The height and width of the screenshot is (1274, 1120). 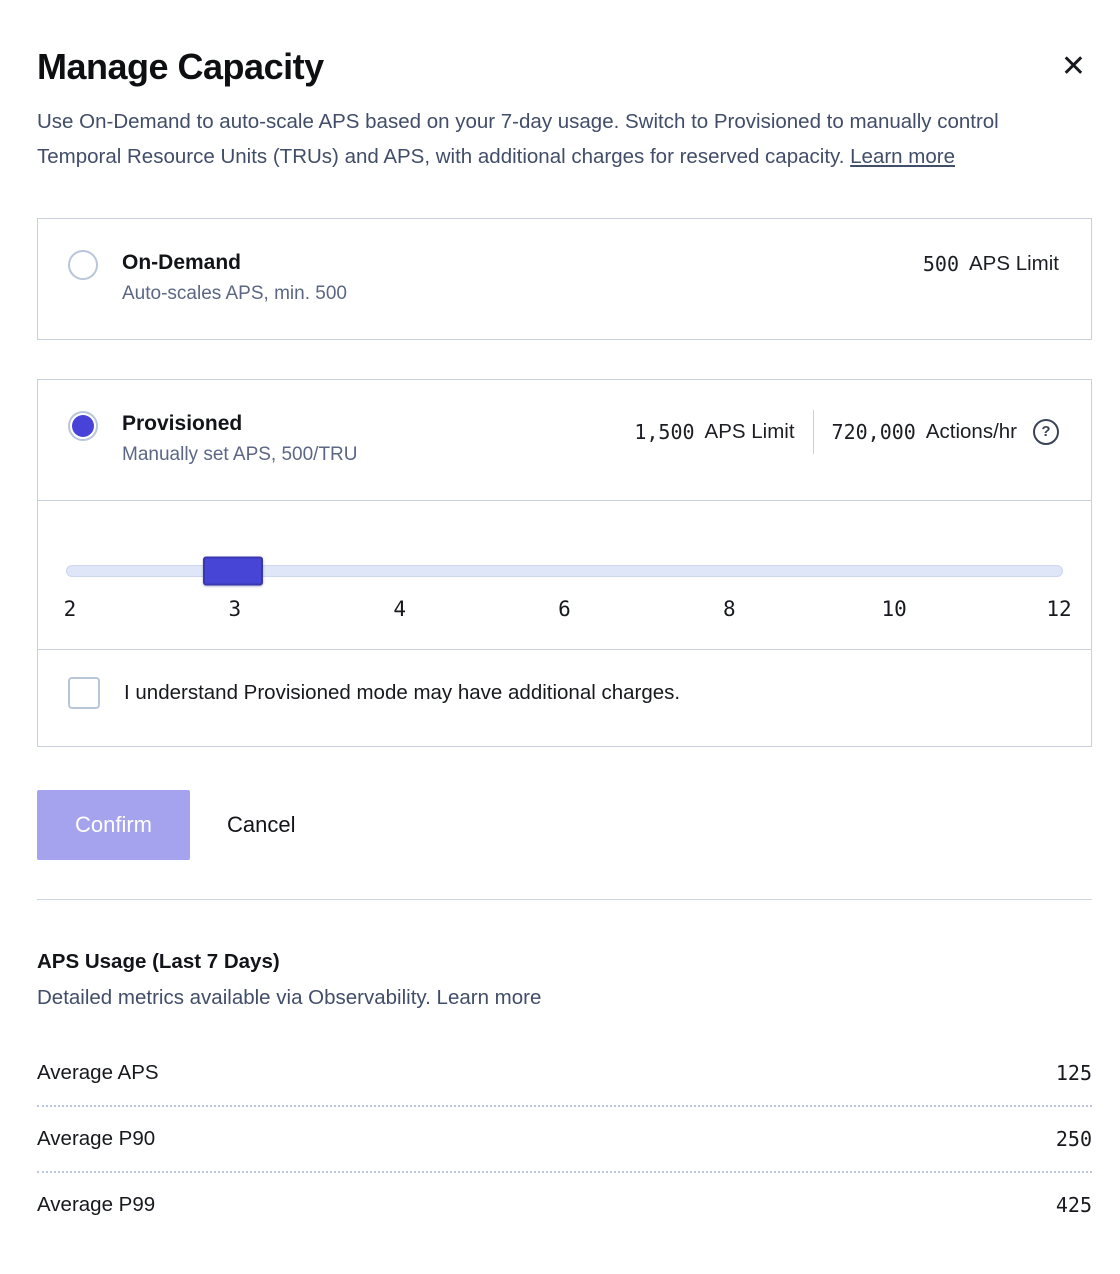 What do you see at coordinates (240, 454) in the screenshot?
I see `provisioned-sublabel: Manually set APS, 500/TRU` at bounding box center [240, 454].